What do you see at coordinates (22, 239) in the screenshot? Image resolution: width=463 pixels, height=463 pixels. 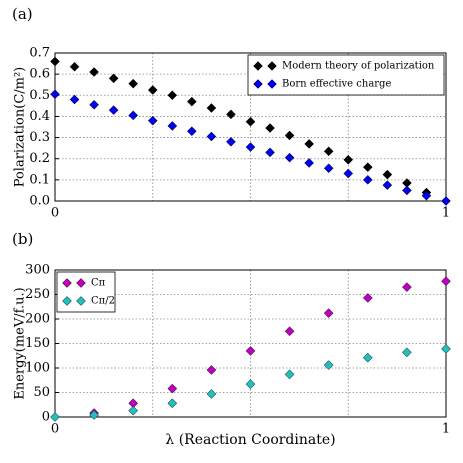 I see `panel-label: (b)` at bounding box center [22, 239].